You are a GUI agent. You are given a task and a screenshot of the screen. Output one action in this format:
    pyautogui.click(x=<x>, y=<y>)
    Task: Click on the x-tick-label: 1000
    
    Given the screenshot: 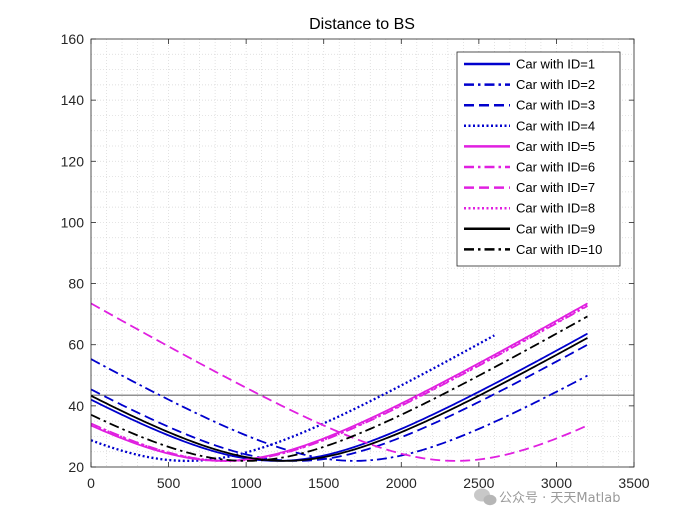 What is the action you would take?
    pyautogui.click(x=246, y=483)
    